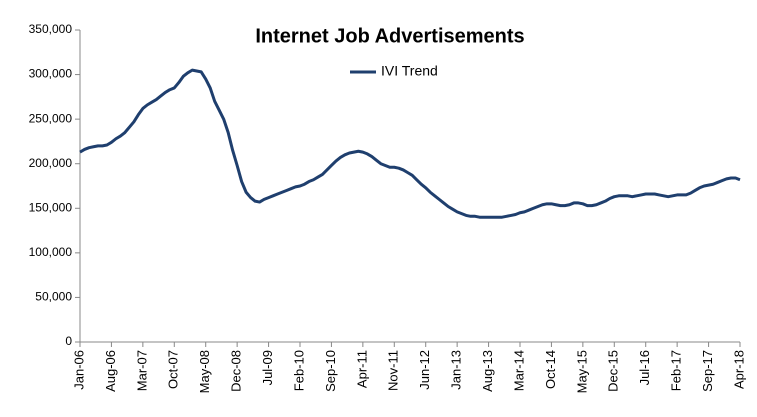  Describe the element at coordinates (78, 370) in the screenshot. I see `x-tick-label: Jan-06` at that location.